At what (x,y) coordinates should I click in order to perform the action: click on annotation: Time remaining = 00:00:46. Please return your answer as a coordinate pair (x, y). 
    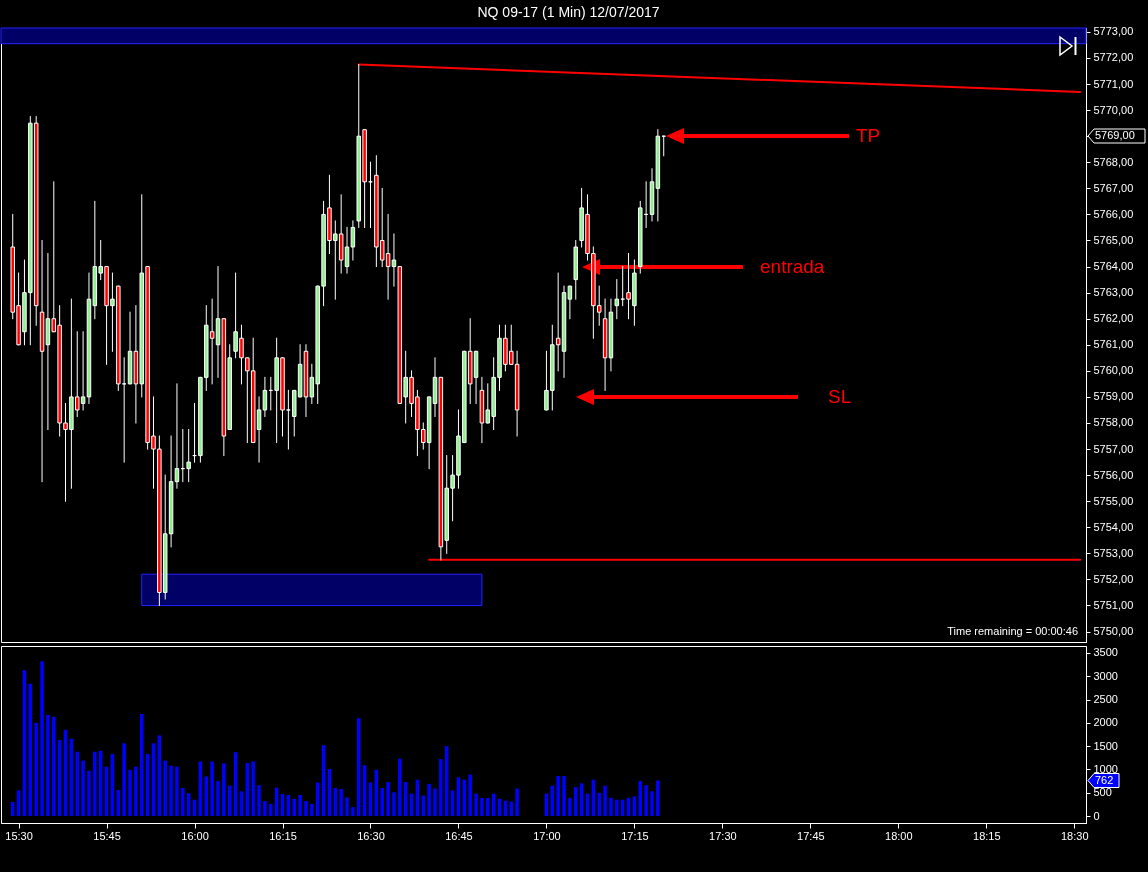
    Looking at the image, I should click on (1012, 631).